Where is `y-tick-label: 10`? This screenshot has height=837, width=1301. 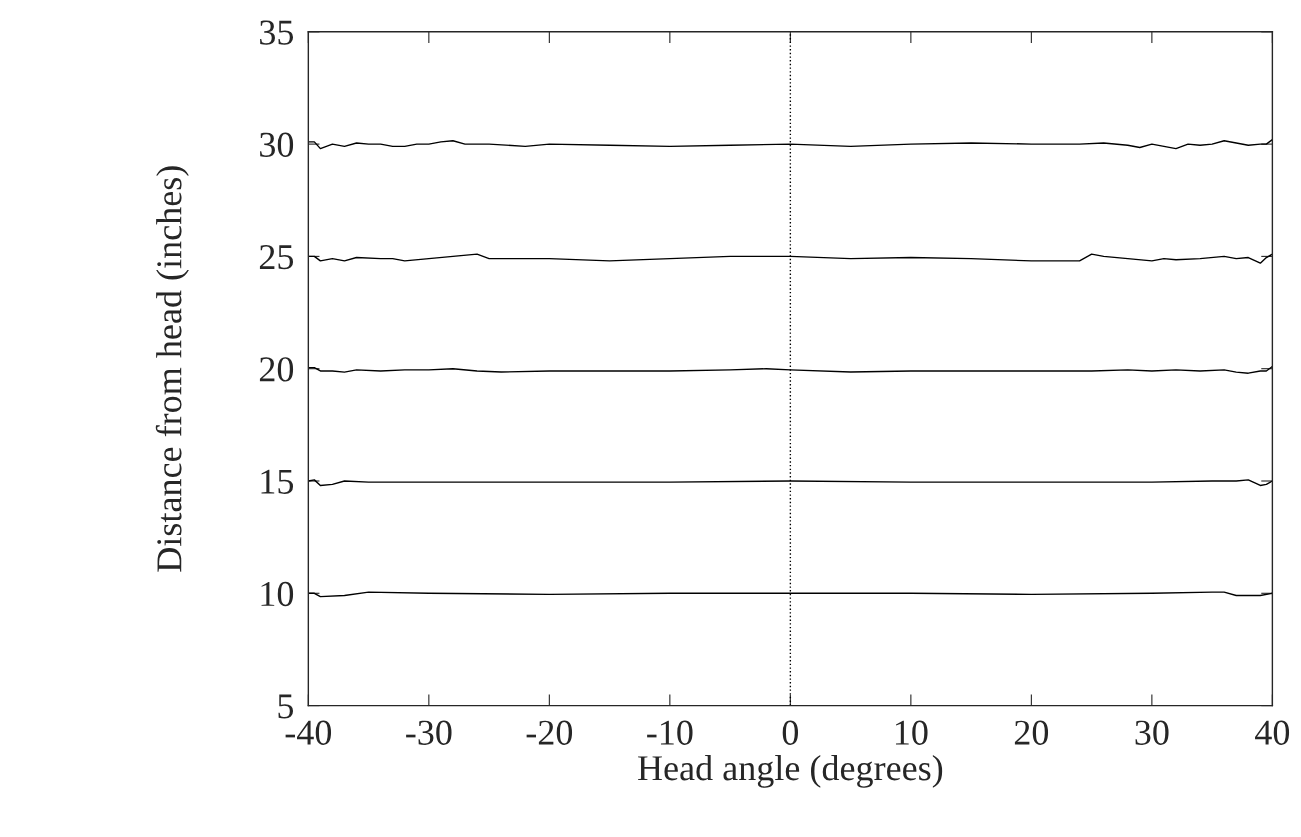 y-tick-label: 10 is located at coordinates (277, 594).